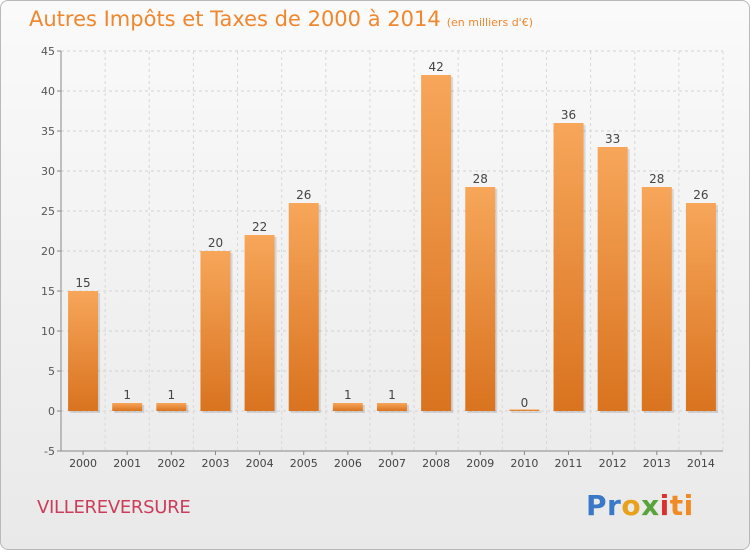 Image resolution: width=750 pixels, height=550 pixels. I want to click on y-tick-label: 30, so click(48, 171).